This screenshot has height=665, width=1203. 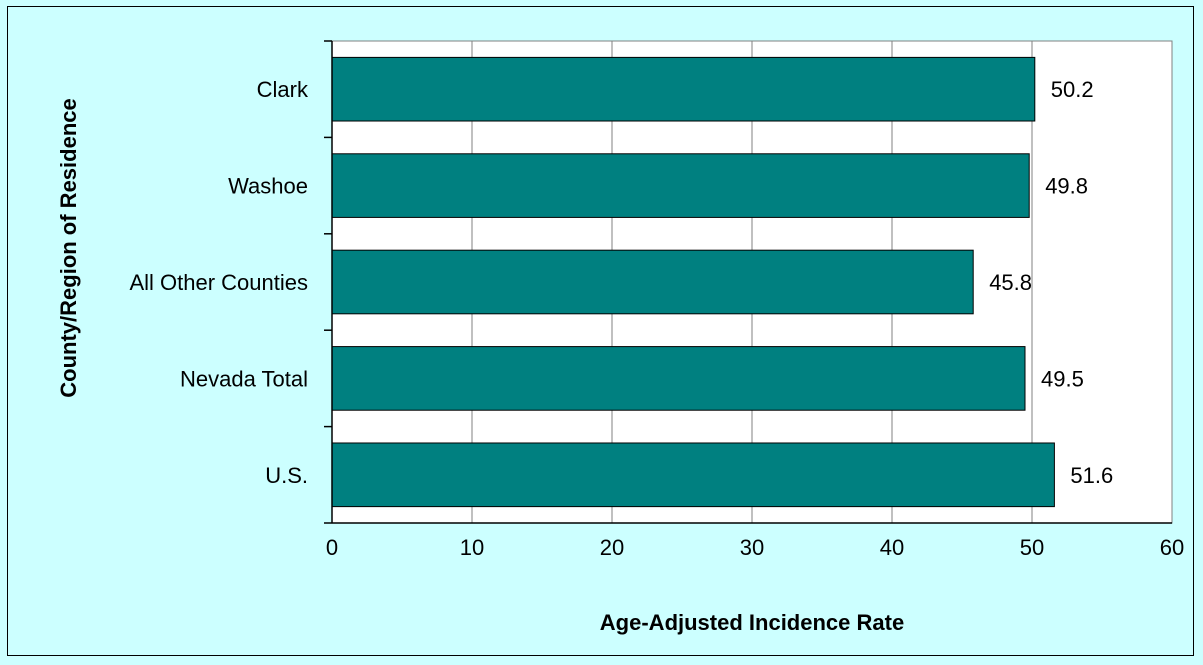 What do you see at coordinates (286, 475) in the screenshot?
I see `category-label: U.S.` at bounding box center [286, 475].